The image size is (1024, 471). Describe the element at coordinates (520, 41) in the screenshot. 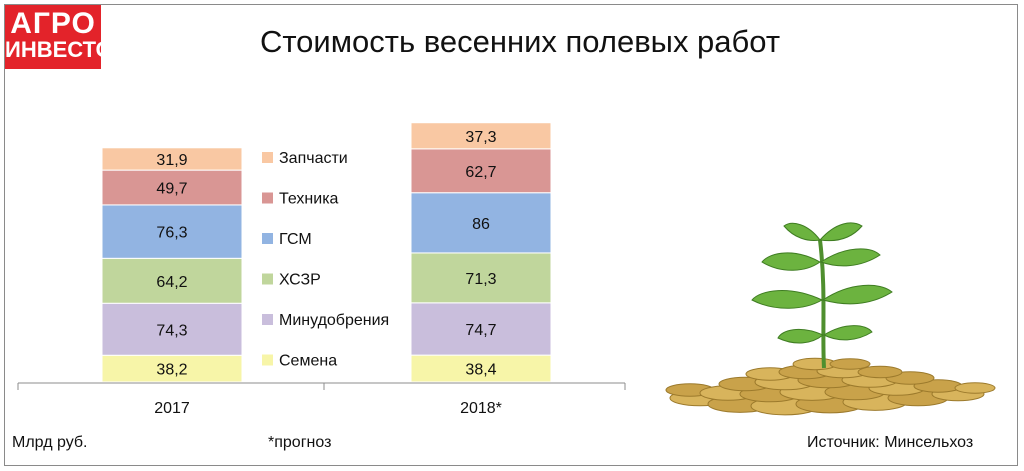

I see `chart-title: Стоимость весенних полевых работ` at that location.